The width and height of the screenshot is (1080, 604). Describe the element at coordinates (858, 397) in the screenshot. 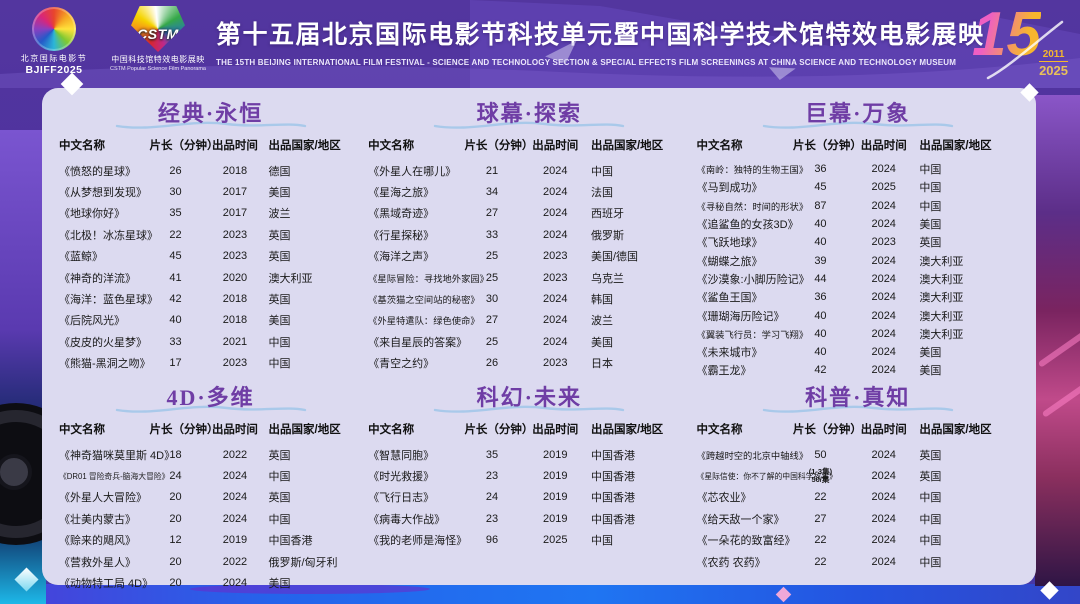

I see `section-title-text: 科普·真知` at that location.